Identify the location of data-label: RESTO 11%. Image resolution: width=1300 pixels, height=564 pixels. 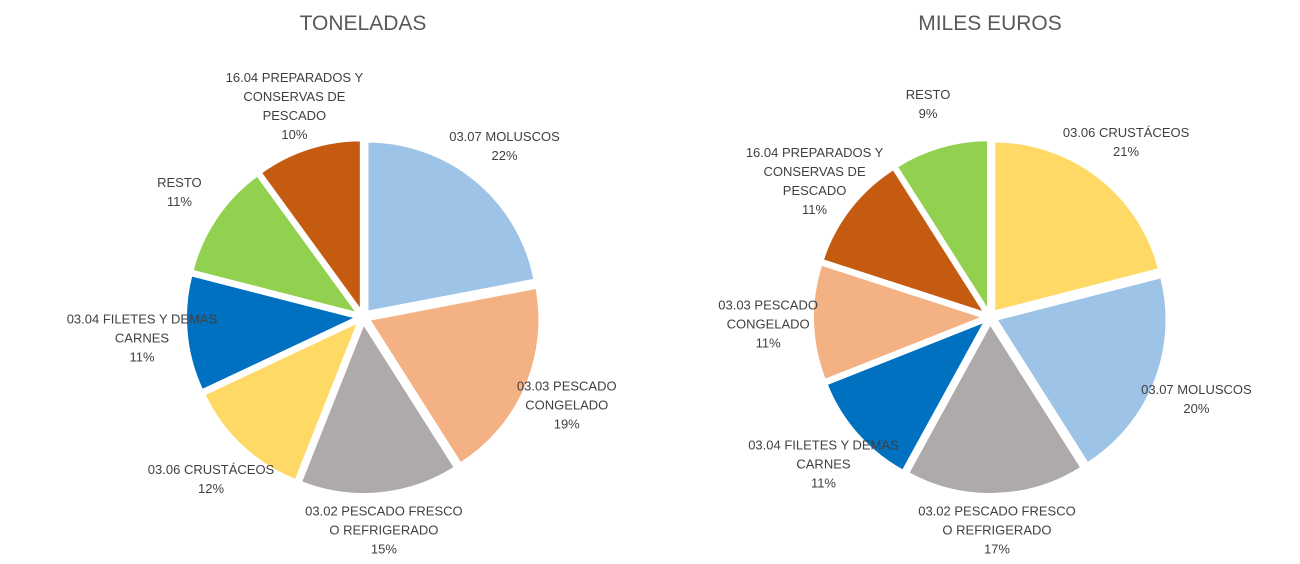
(179, 192).